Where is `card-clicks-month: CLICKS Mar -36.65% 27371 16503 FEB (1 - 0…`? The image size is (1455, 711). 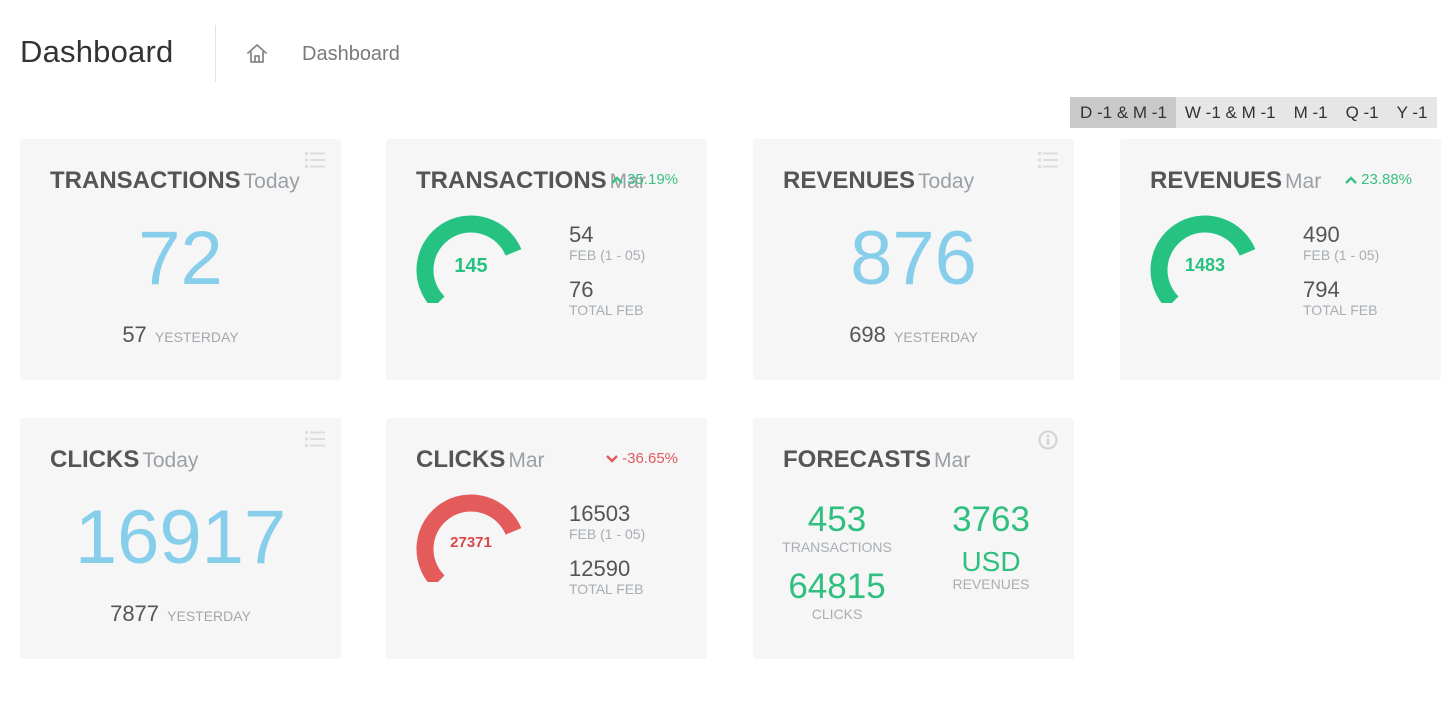 card-clicks-month: CLICKS Mar -36.65% 27371 16503 FEB (1 - 0… is located at coordinates (546, 538).